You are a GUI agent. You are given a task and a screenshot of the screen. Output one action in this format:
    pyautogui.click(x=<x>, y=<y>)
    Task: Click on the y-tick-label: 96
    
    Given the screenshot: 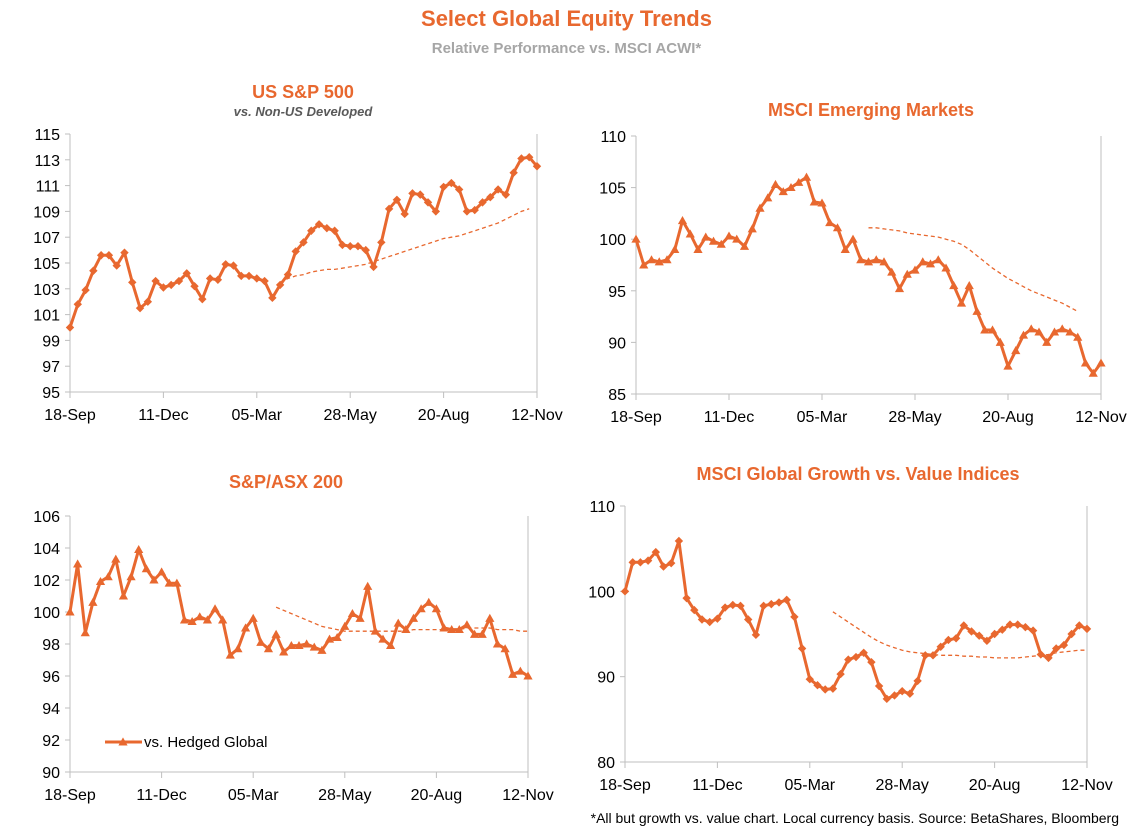 What is the action you would take?
    pyautogui.click(x=51, y=677)
    